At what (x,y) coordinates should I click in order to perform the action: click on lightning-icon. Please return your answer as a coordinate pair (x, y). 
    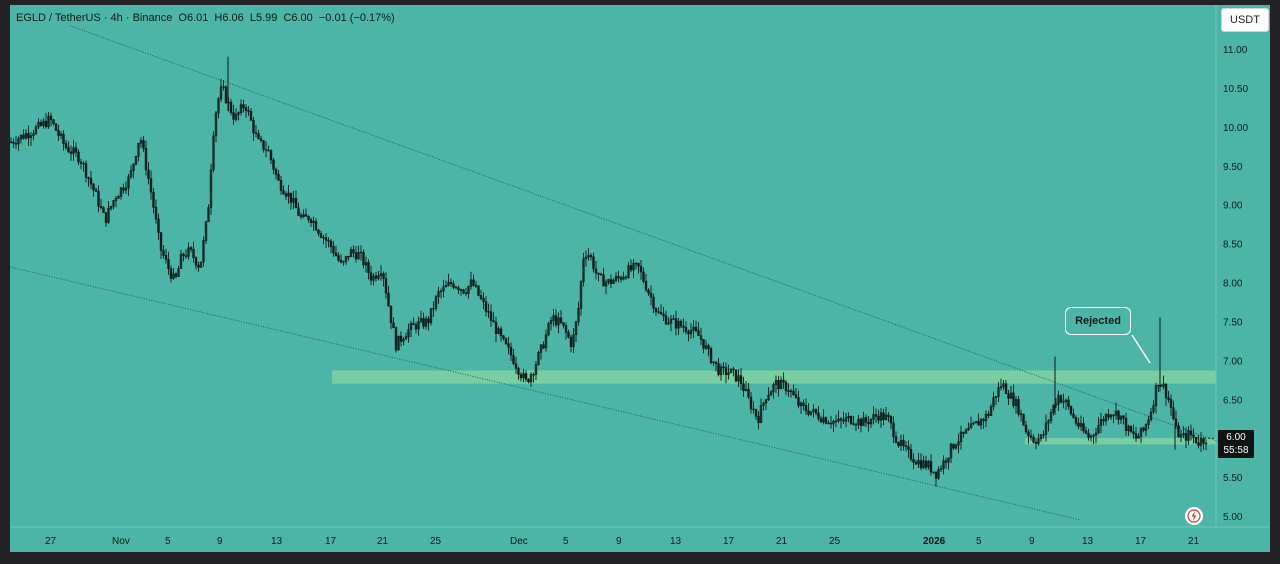
    Looking at the image, I should click on (1194, 516).